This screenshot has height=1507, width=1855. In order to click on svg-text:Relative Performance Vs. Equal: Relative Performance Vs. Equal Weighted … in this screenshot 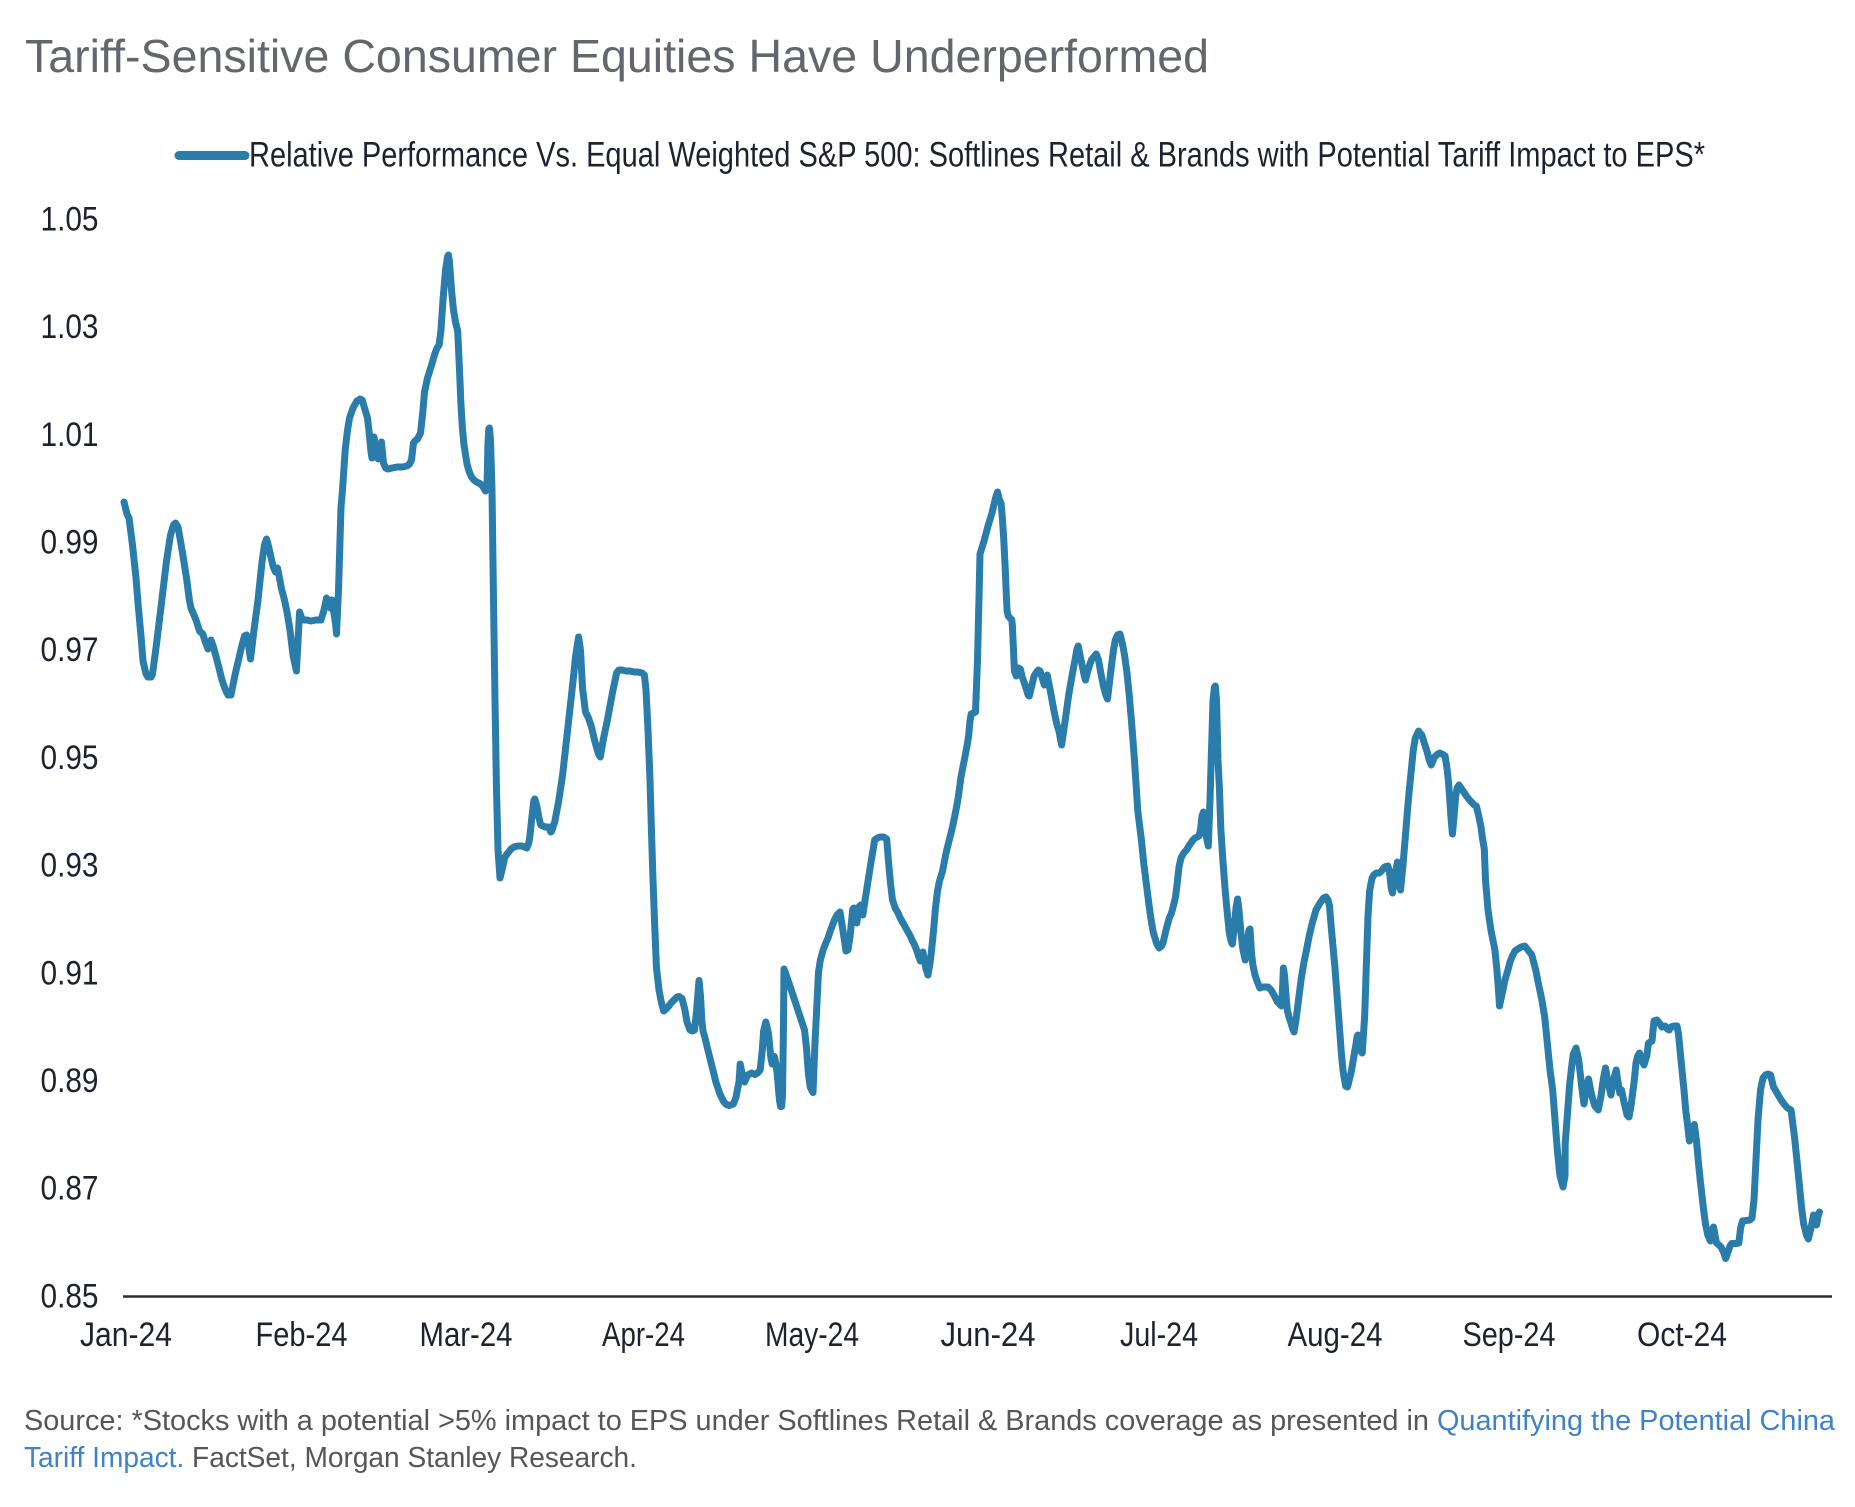, I will do `click(977, 154)`.